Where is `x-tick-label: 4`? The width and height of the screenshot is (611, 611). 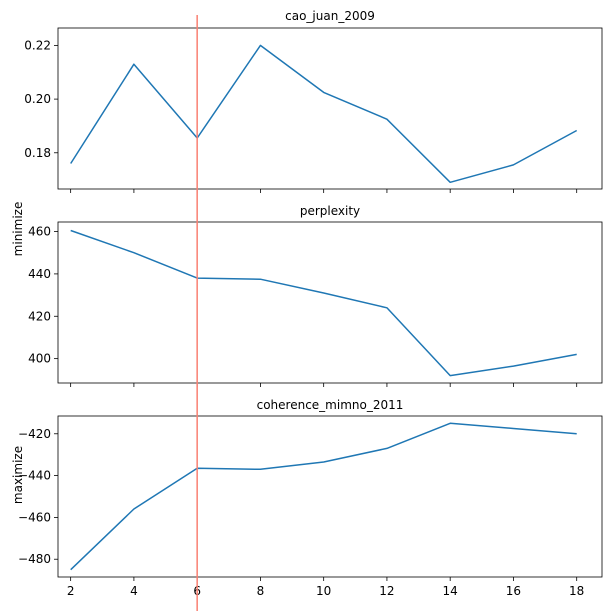
x-tick-label: 4 is located at coordinates (134, 591).